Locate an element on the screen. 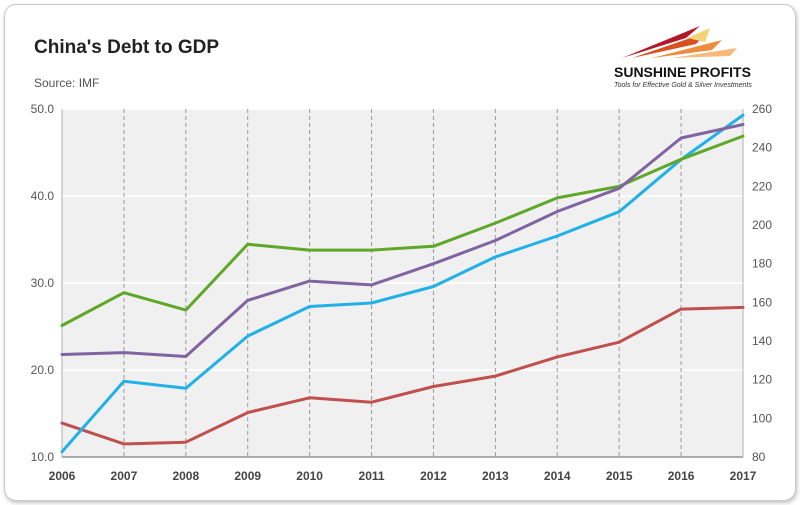  logo-name: SUNSHINE PROFITS is located at coordinates (682, 72).